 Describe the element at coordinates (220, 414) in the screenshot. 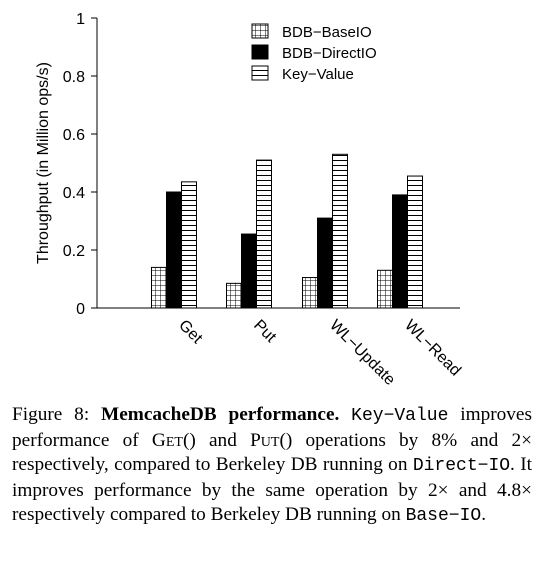

I see `caption-title: MemcacheDB performance.` at that location.